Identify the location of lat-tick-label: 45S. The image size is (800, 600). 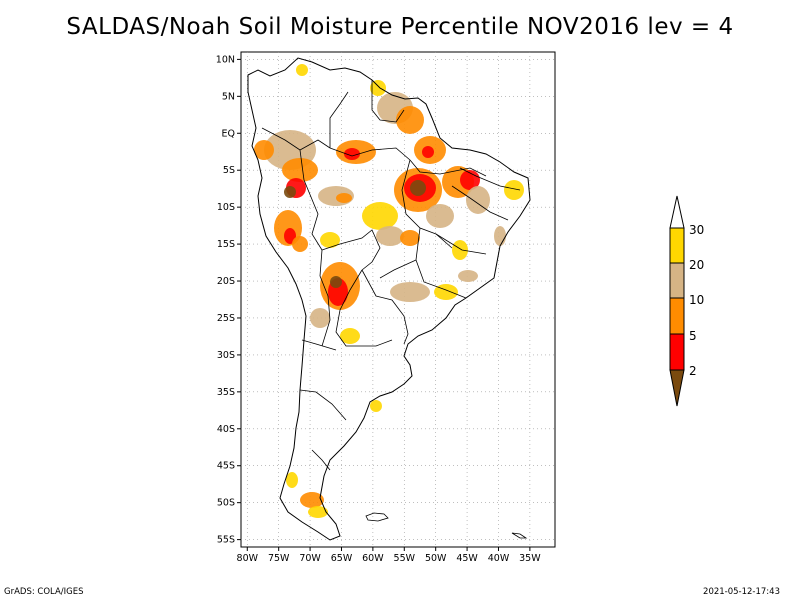
(226, 466).